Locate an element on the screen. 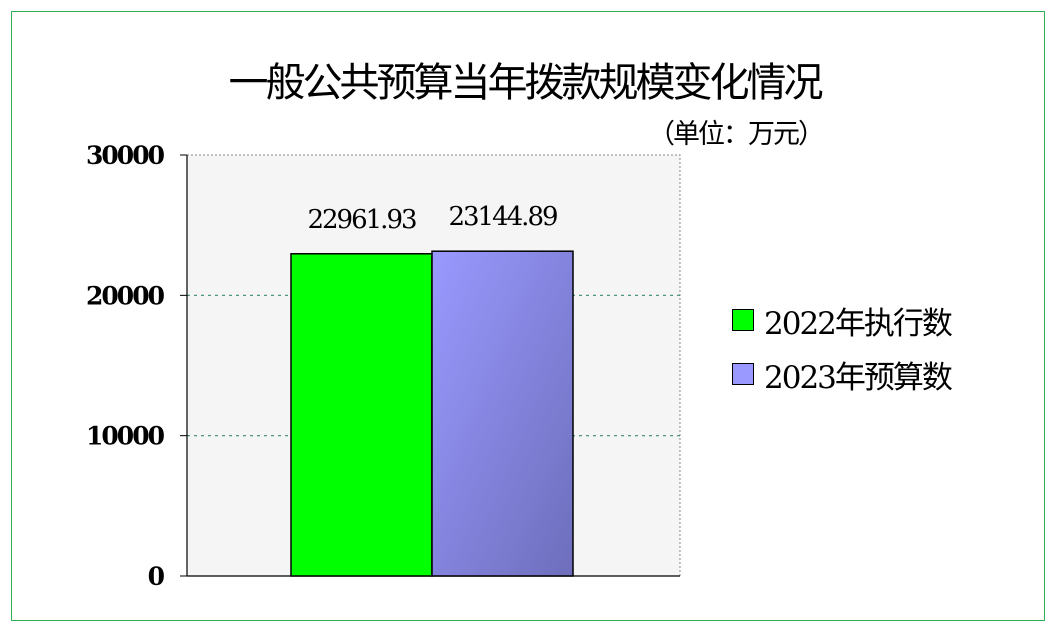 Image resolution: width=1049 pixels, height=621 pixels. unit-label: （单位：万元） is located at coordinates (736, 134).